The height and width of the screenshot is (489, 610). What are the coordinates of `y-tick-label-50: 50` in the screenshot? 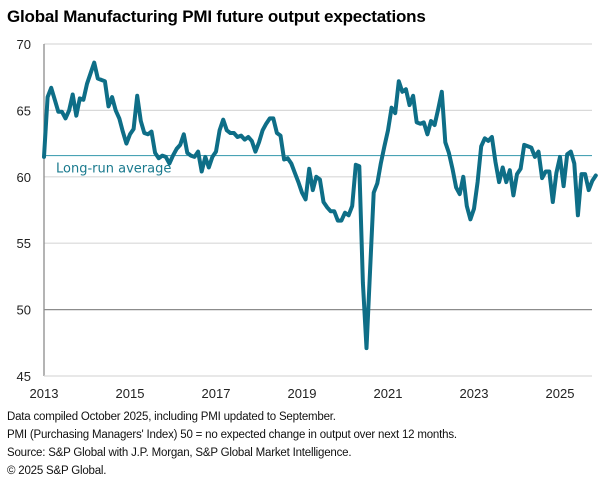 It's located at (24, 310).